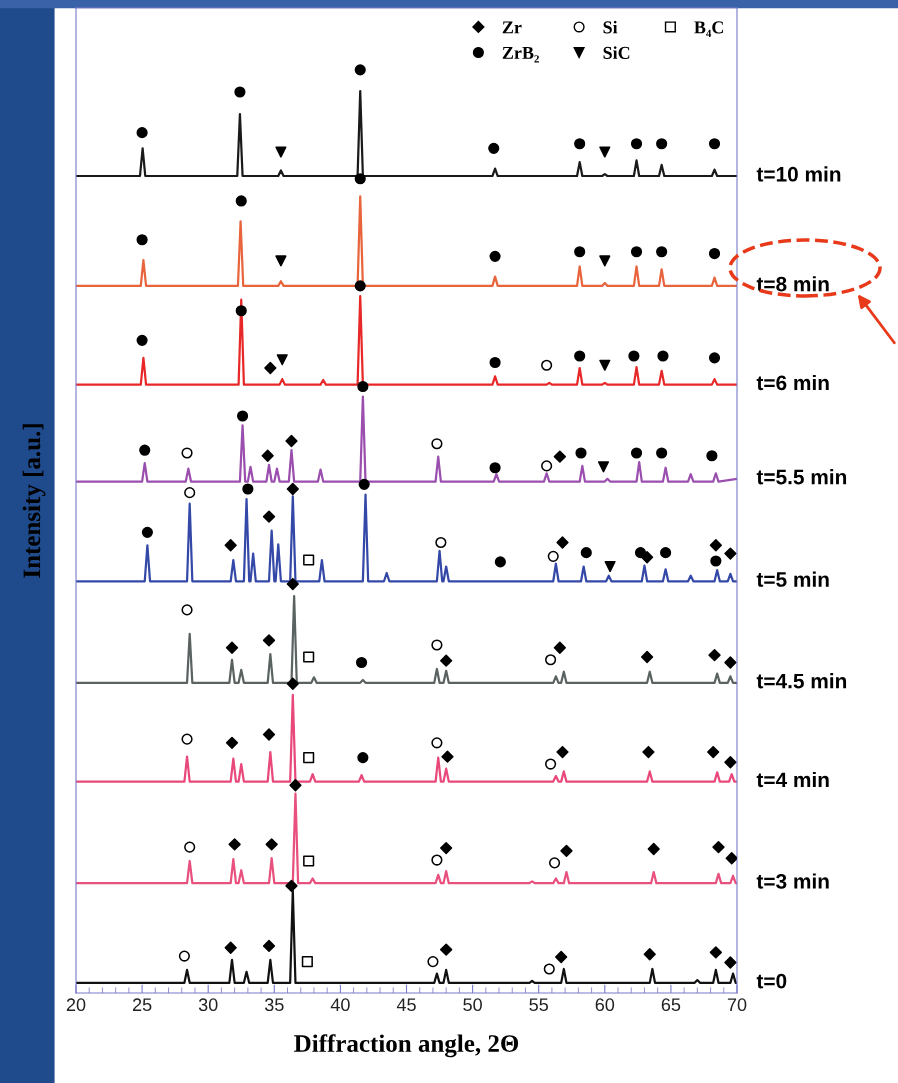  I want to click on series-label: t=5 min, so click(792, 579).